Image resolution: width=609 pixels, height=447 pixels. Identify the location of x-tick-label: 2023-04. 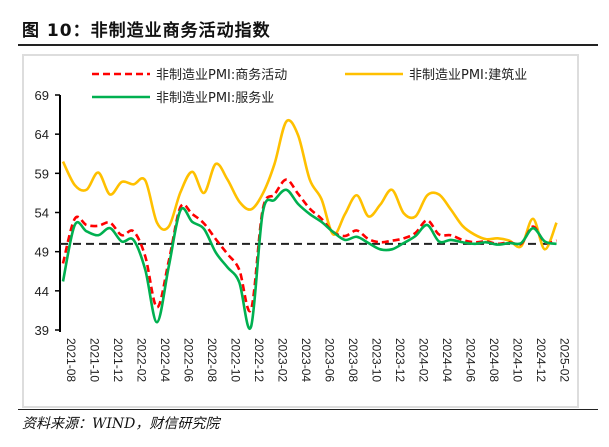
(306, 360).